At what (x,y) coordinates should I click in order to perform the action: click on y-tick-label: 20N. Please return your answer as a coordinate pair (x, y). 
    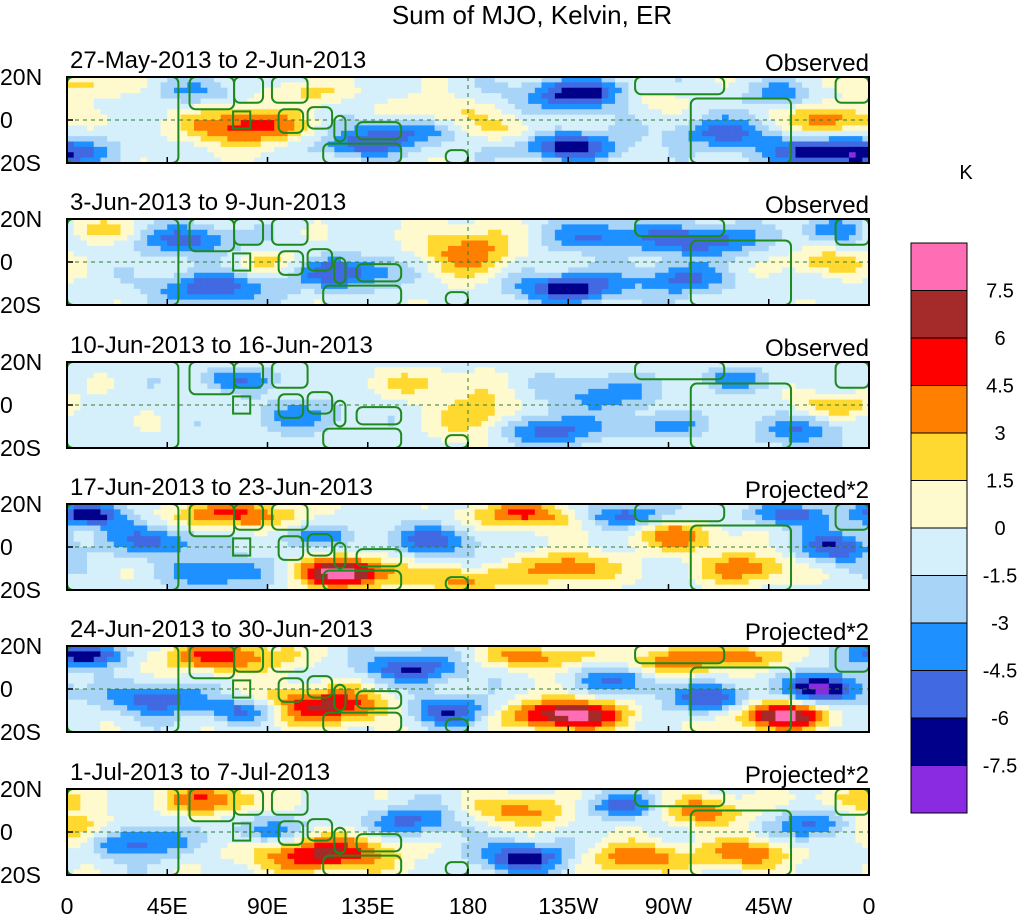
    Looking at the image, I should click on (21, 219).